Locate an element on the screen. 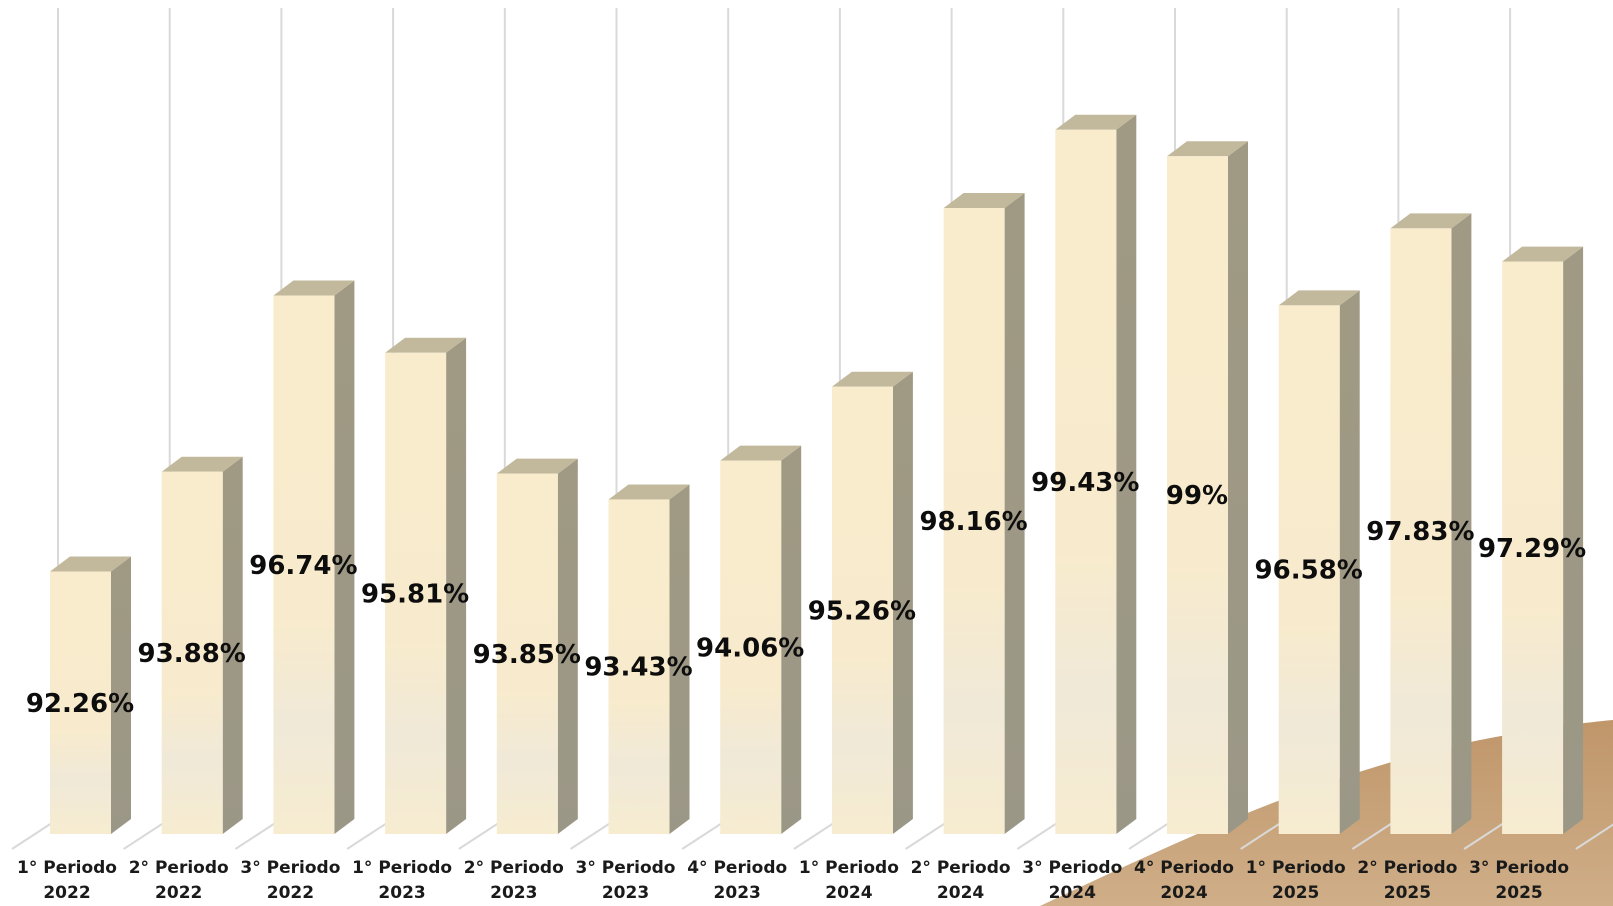 The width and height of the screenshot is (1613, 906). data-label: 99% is located at coordinates (1197, 496).